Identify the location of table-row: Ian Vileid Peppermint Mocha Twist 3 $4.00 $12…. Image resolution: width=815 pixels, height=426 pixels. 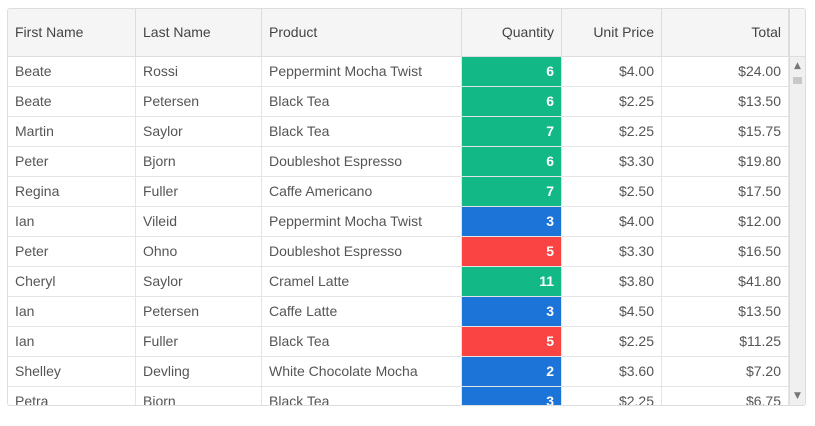
(398, 222).